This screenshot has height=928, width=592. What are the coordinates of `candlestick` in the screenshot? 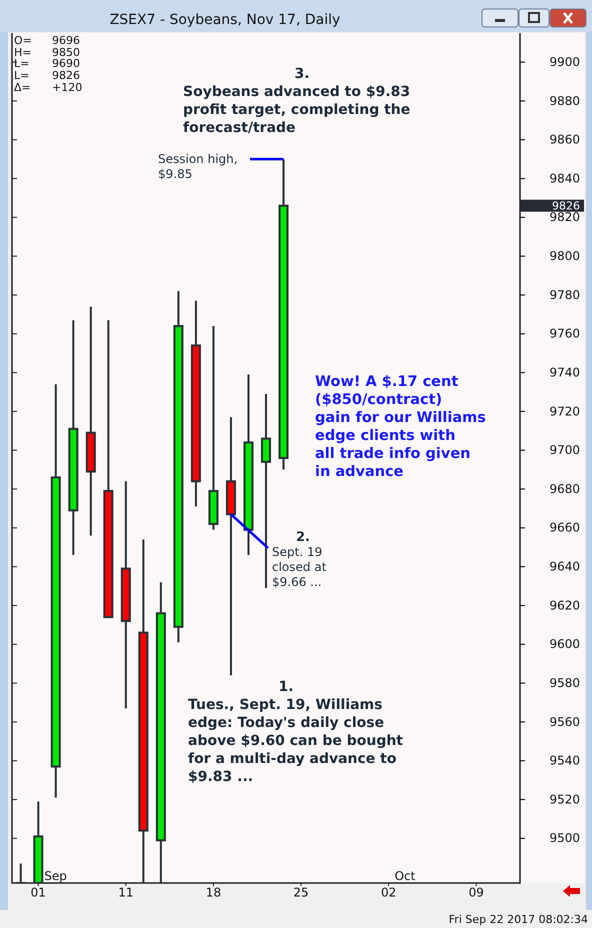 It's located at (266, 491).